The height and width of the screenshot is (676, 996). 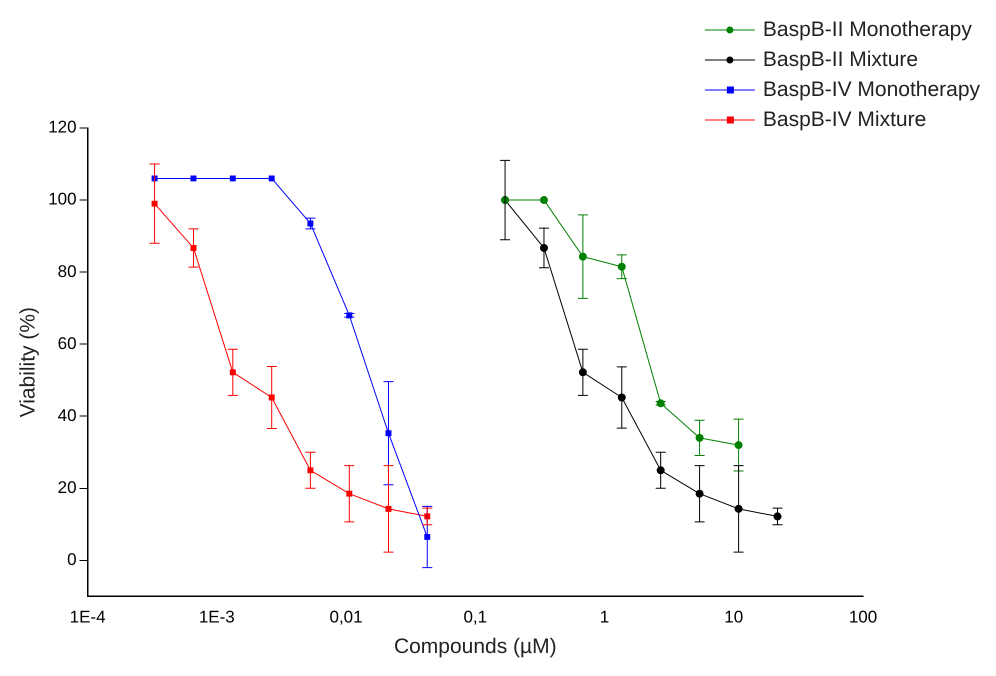 I want to click on x-tick-label: 10, so click(x=734, y=616).